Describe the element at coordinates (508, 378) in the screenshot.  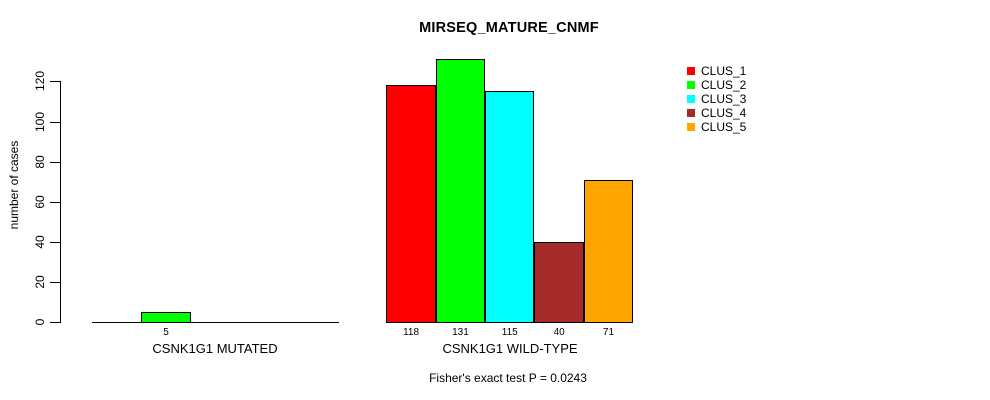
I see `annotation-text: Fisher's exact test P = 0.0243` at that location.